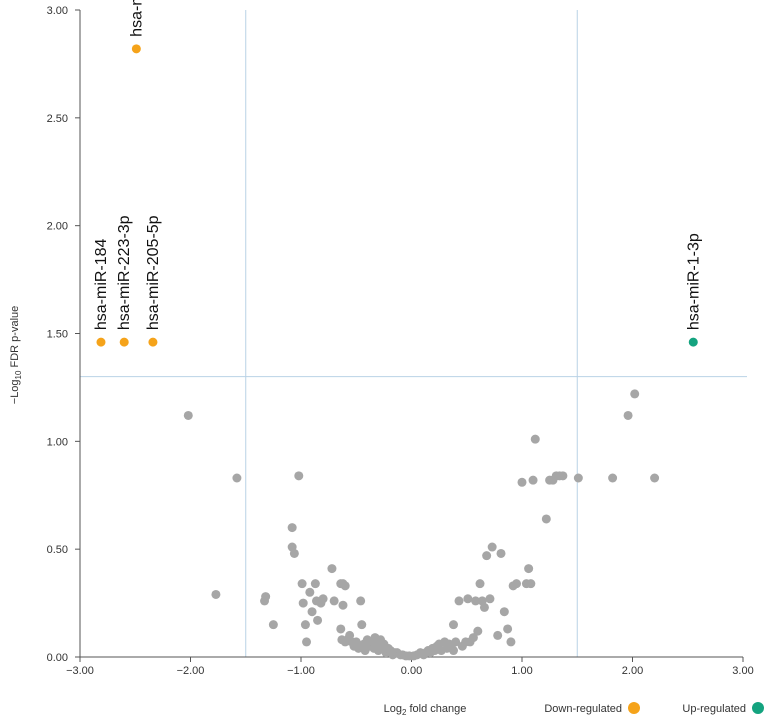 Image resolution: width=769 pixels, height=724 pixels. I want to click on y-tick-label: 0.00, so click(57, 658).